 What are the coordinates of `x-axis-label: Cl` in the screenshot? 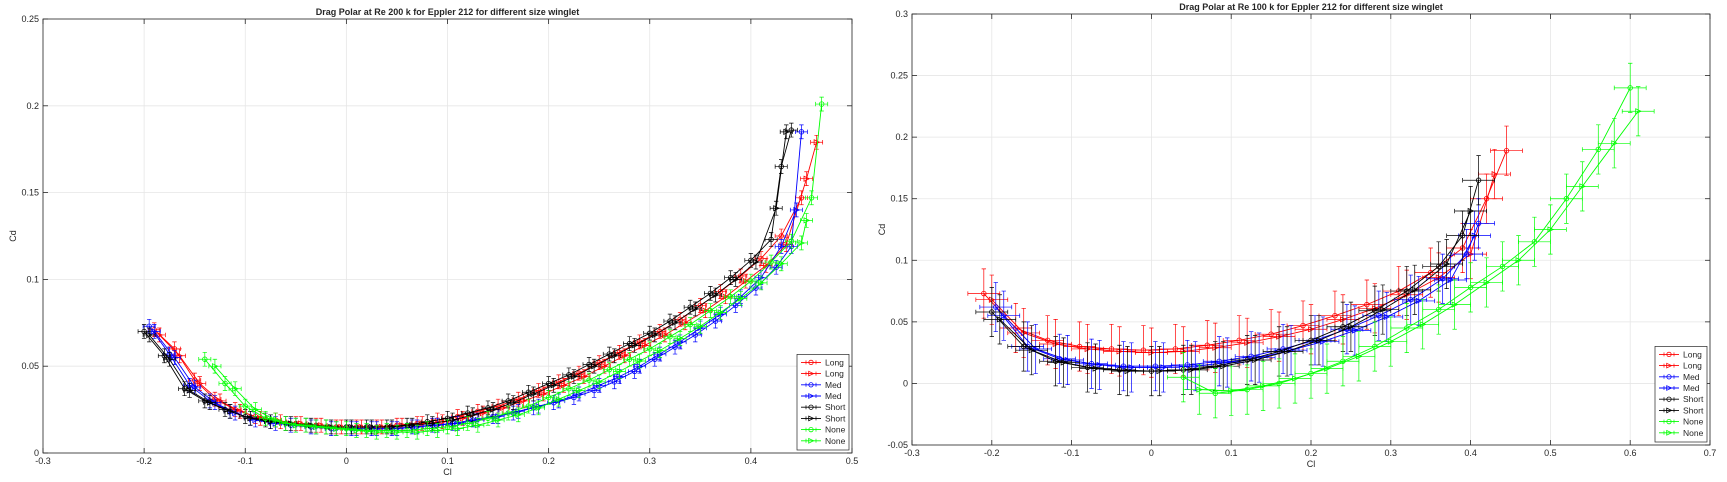 It's located at (1311, 464).